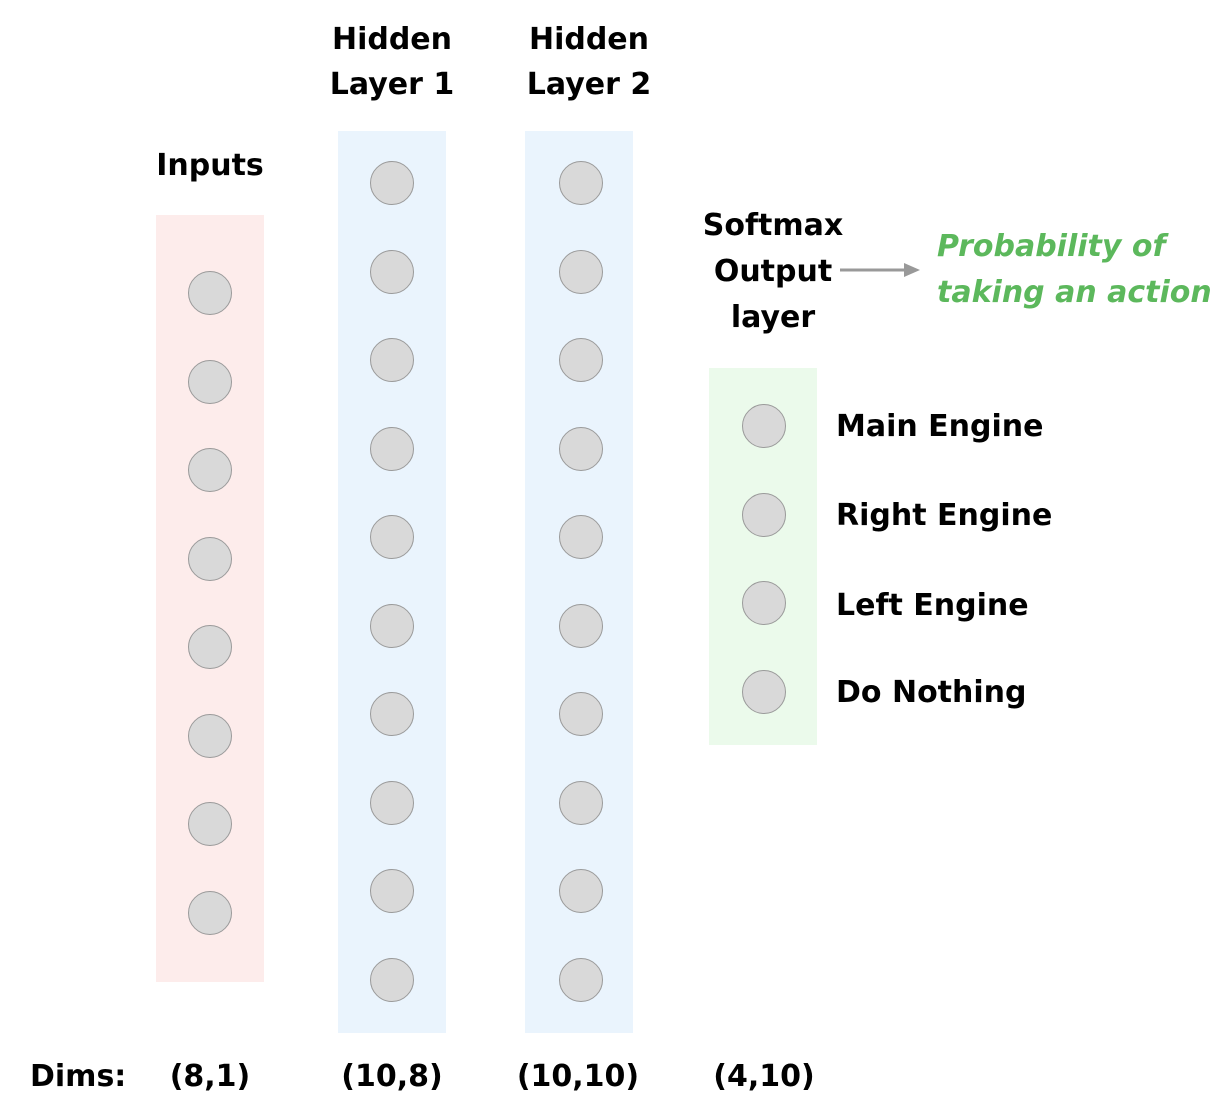 The width and height of the screenshot is (1220, 1120). Describe the element at coordinates (589, 84) in the screenshot. I see `hidden-layer-2-title-line-2: Layer 2` at that location.